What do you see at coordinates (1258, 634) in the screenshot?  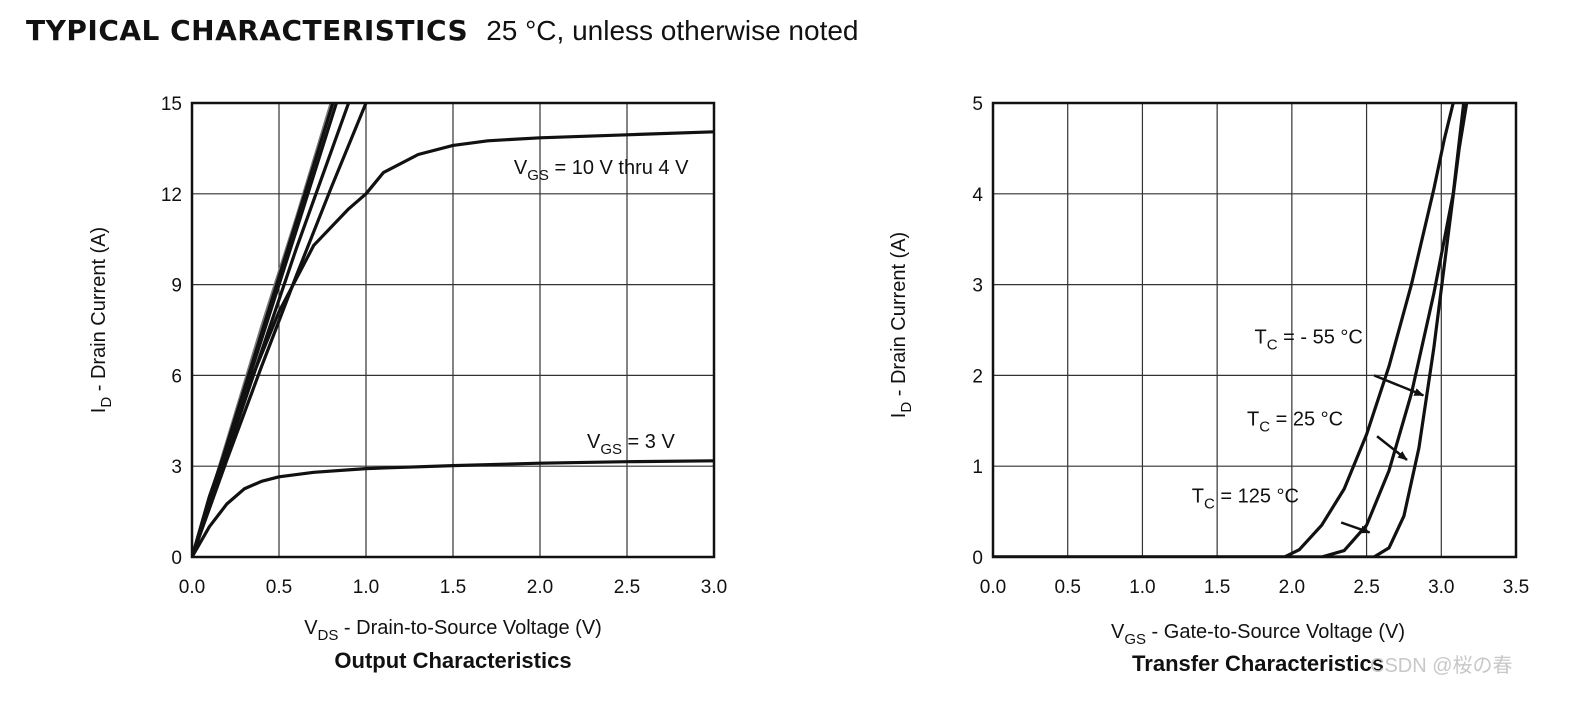 I see `x-axis-label: VGS - Gate-to-Source Voltage (V)` at bounding box center [1258, 634].